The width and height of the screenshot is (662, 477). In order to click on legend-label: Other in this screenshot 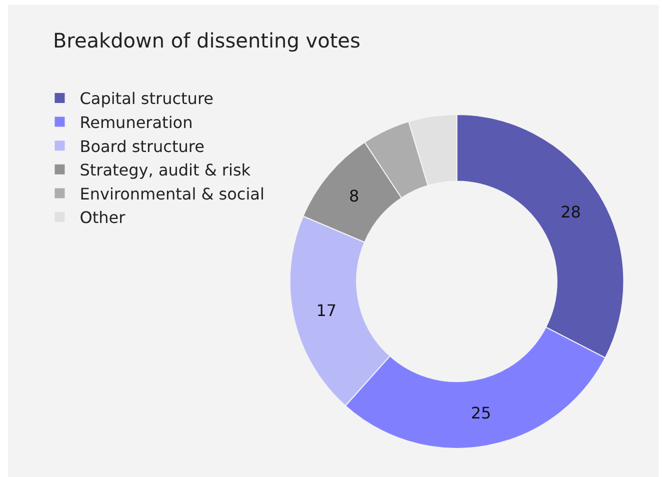, I will do `click(103, 218)`.